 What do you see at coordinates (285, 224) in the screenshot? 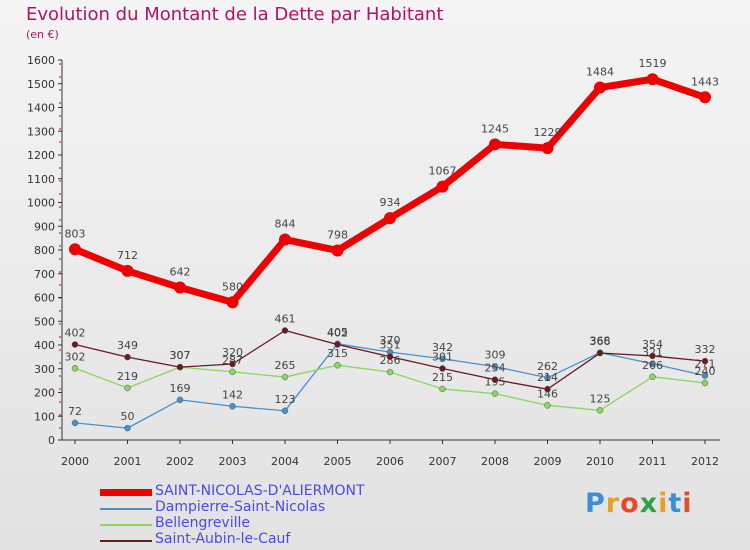
I see `data-label-0: 844` at bounding box center [285, 224].